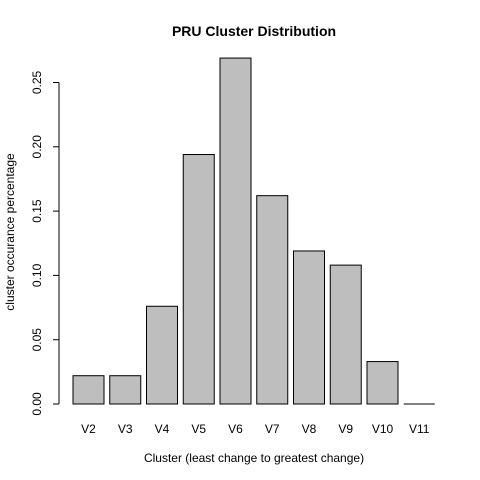 The width and height of the screenshot is (480, 480). Describe the element at coordinates (88, 429) in the screenshot. I see `x-category-label: V2` at that location.